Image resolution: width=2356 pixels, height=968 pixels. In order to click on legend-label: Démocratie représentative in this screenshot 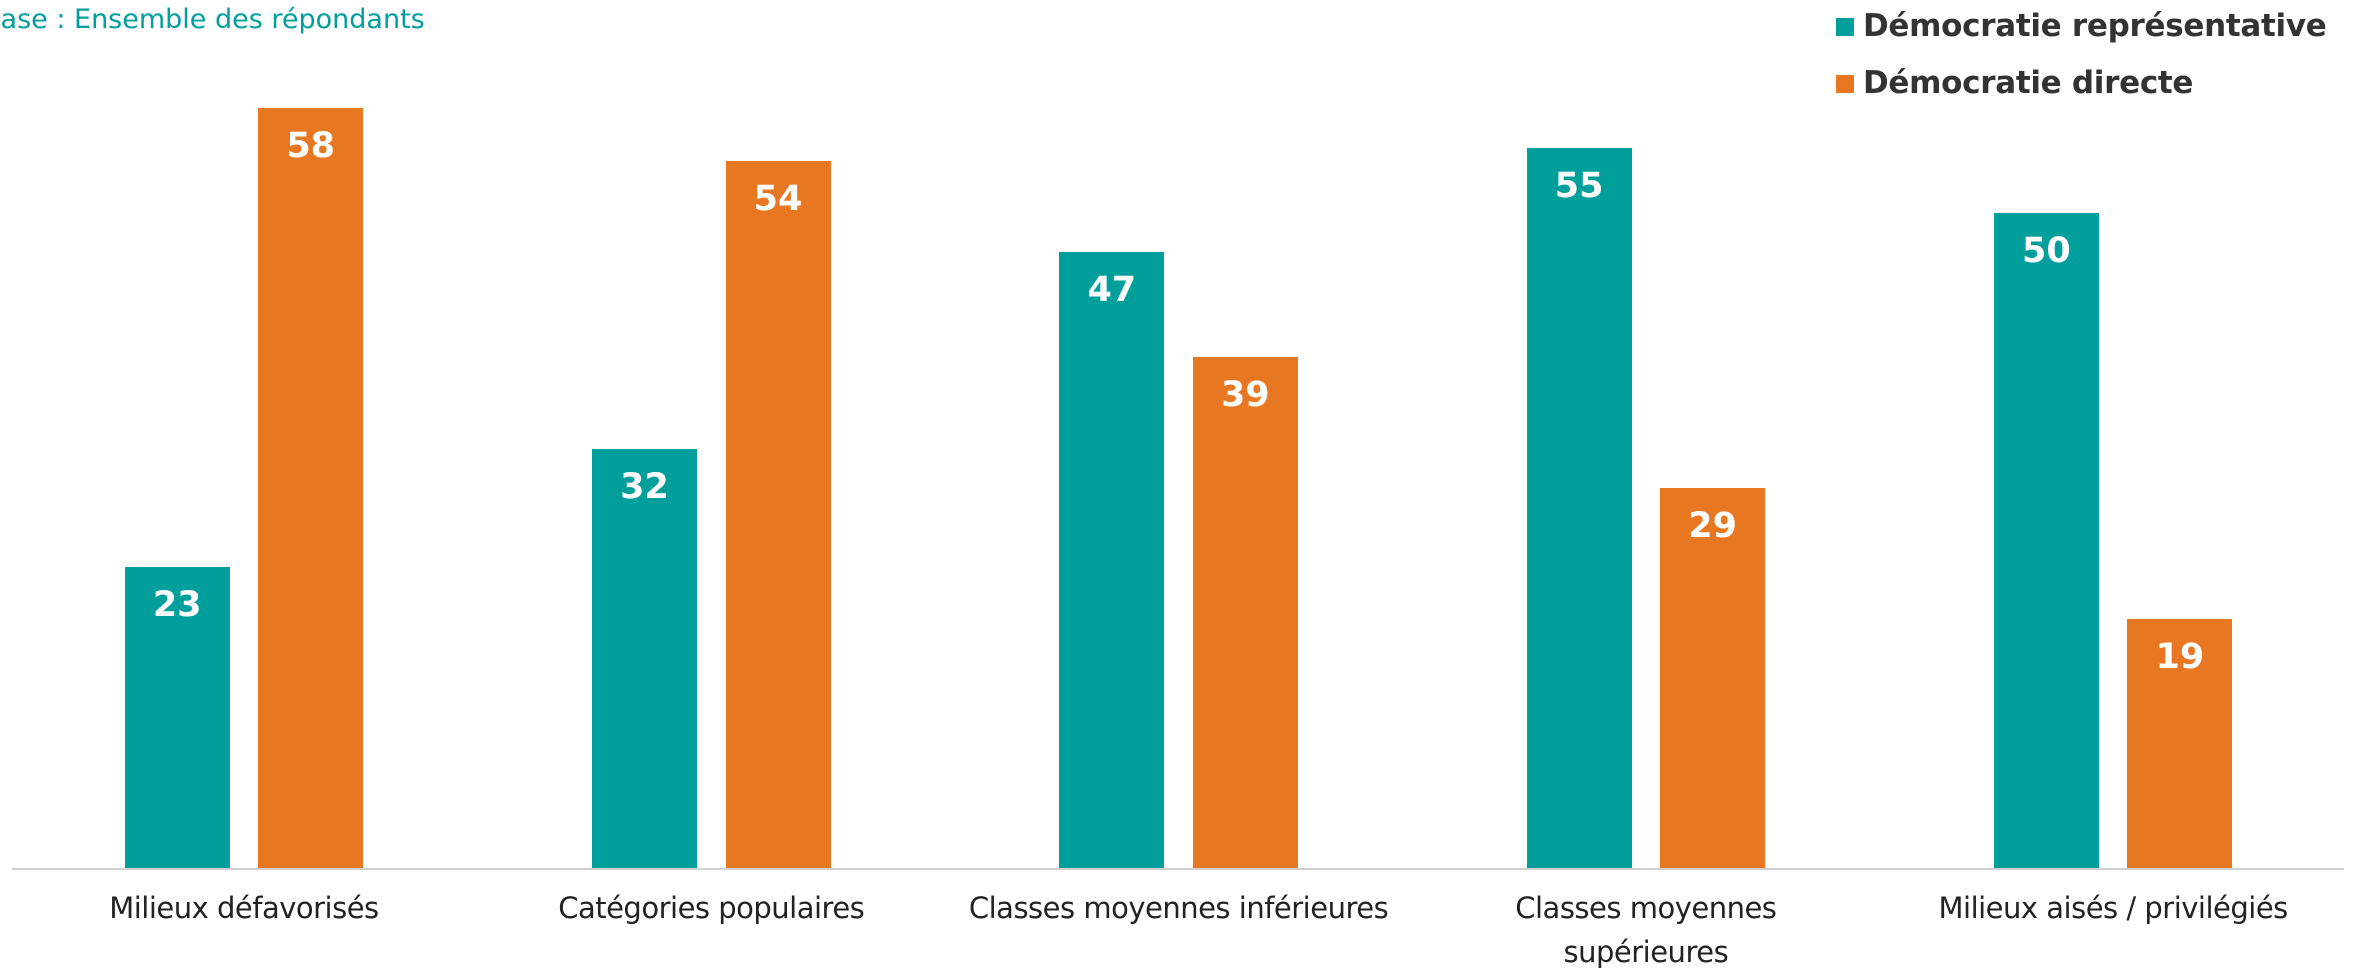, I will do `click(2095, 26)`.